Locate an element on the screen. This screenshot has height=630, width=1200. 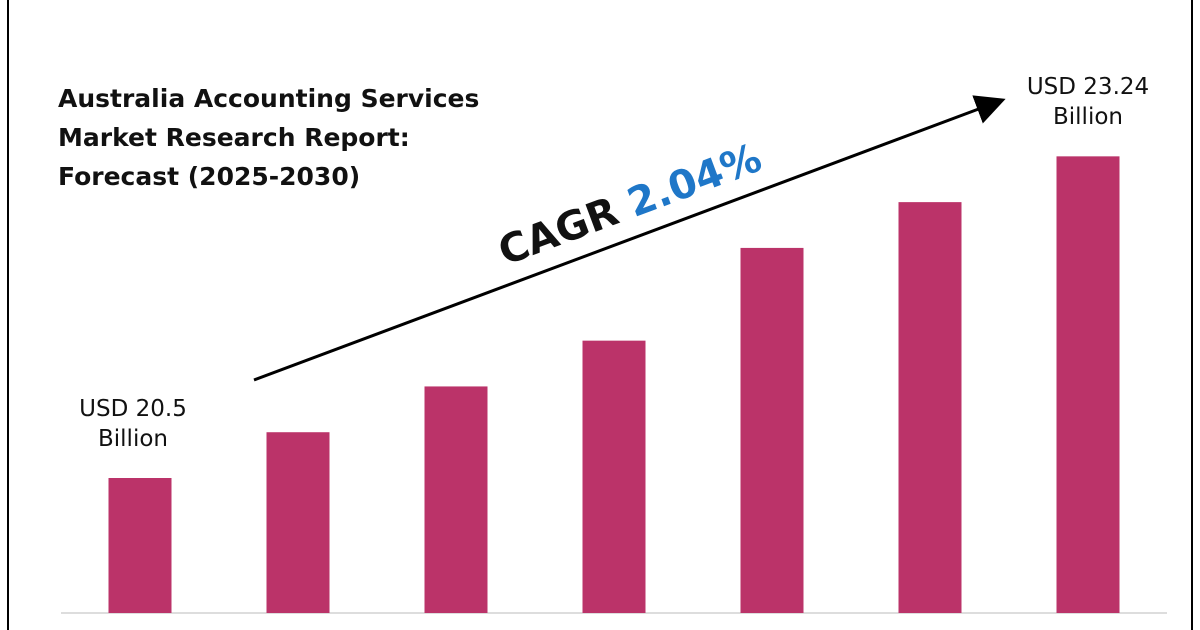
chart-title: Australia Accounting Services is located at coordinates (269, 98).